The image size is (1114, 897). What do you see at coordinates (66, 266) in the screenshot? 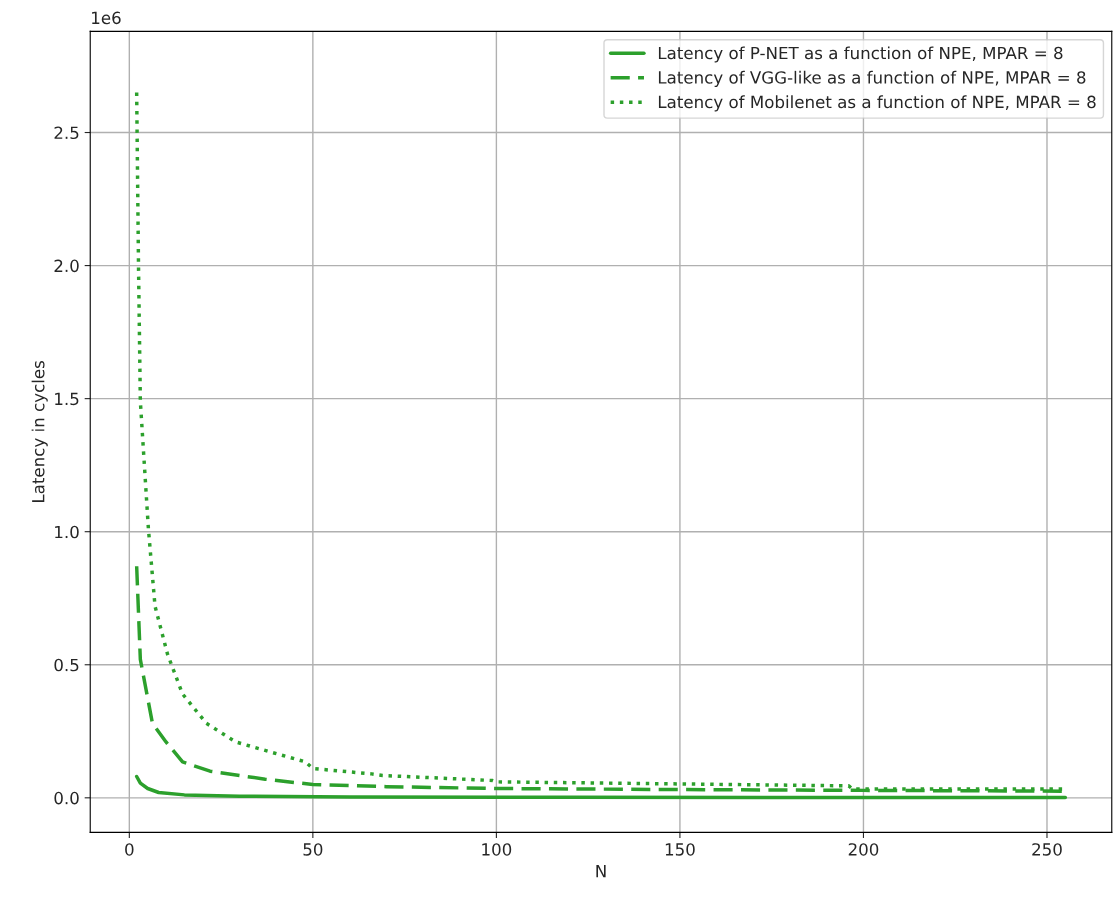
I see `y-tick-label: 2.0` at bounding box center [66, 266].